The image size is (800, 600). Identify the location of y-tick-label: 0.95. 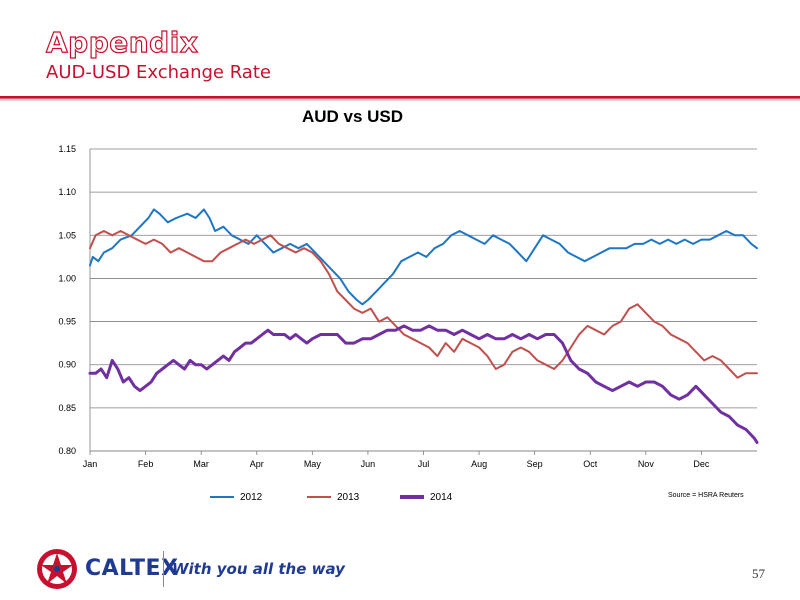
(67, 322).